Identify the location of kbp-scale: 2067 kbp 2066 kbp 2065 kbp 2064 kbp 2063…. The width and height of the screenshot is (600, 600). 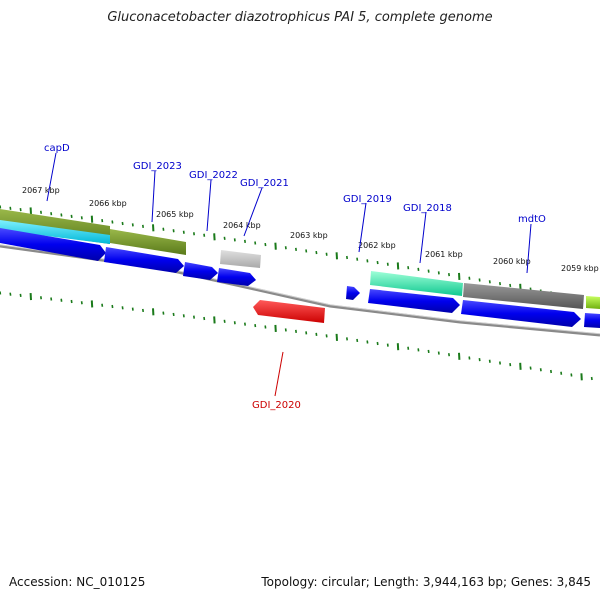
(310, 229).